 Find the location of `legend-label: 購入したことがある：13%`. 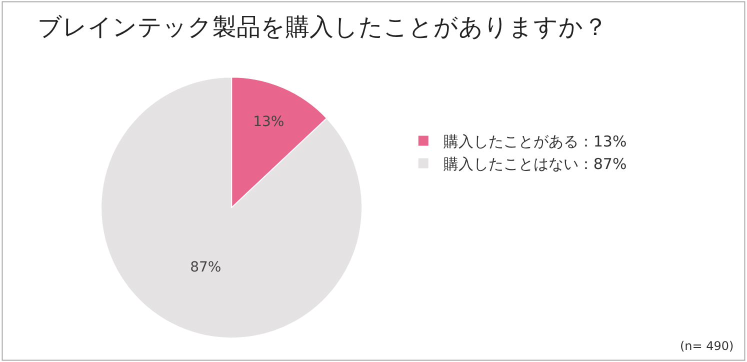

legend-label: 購入したことがある：13% is located at coordinates (535, 141).